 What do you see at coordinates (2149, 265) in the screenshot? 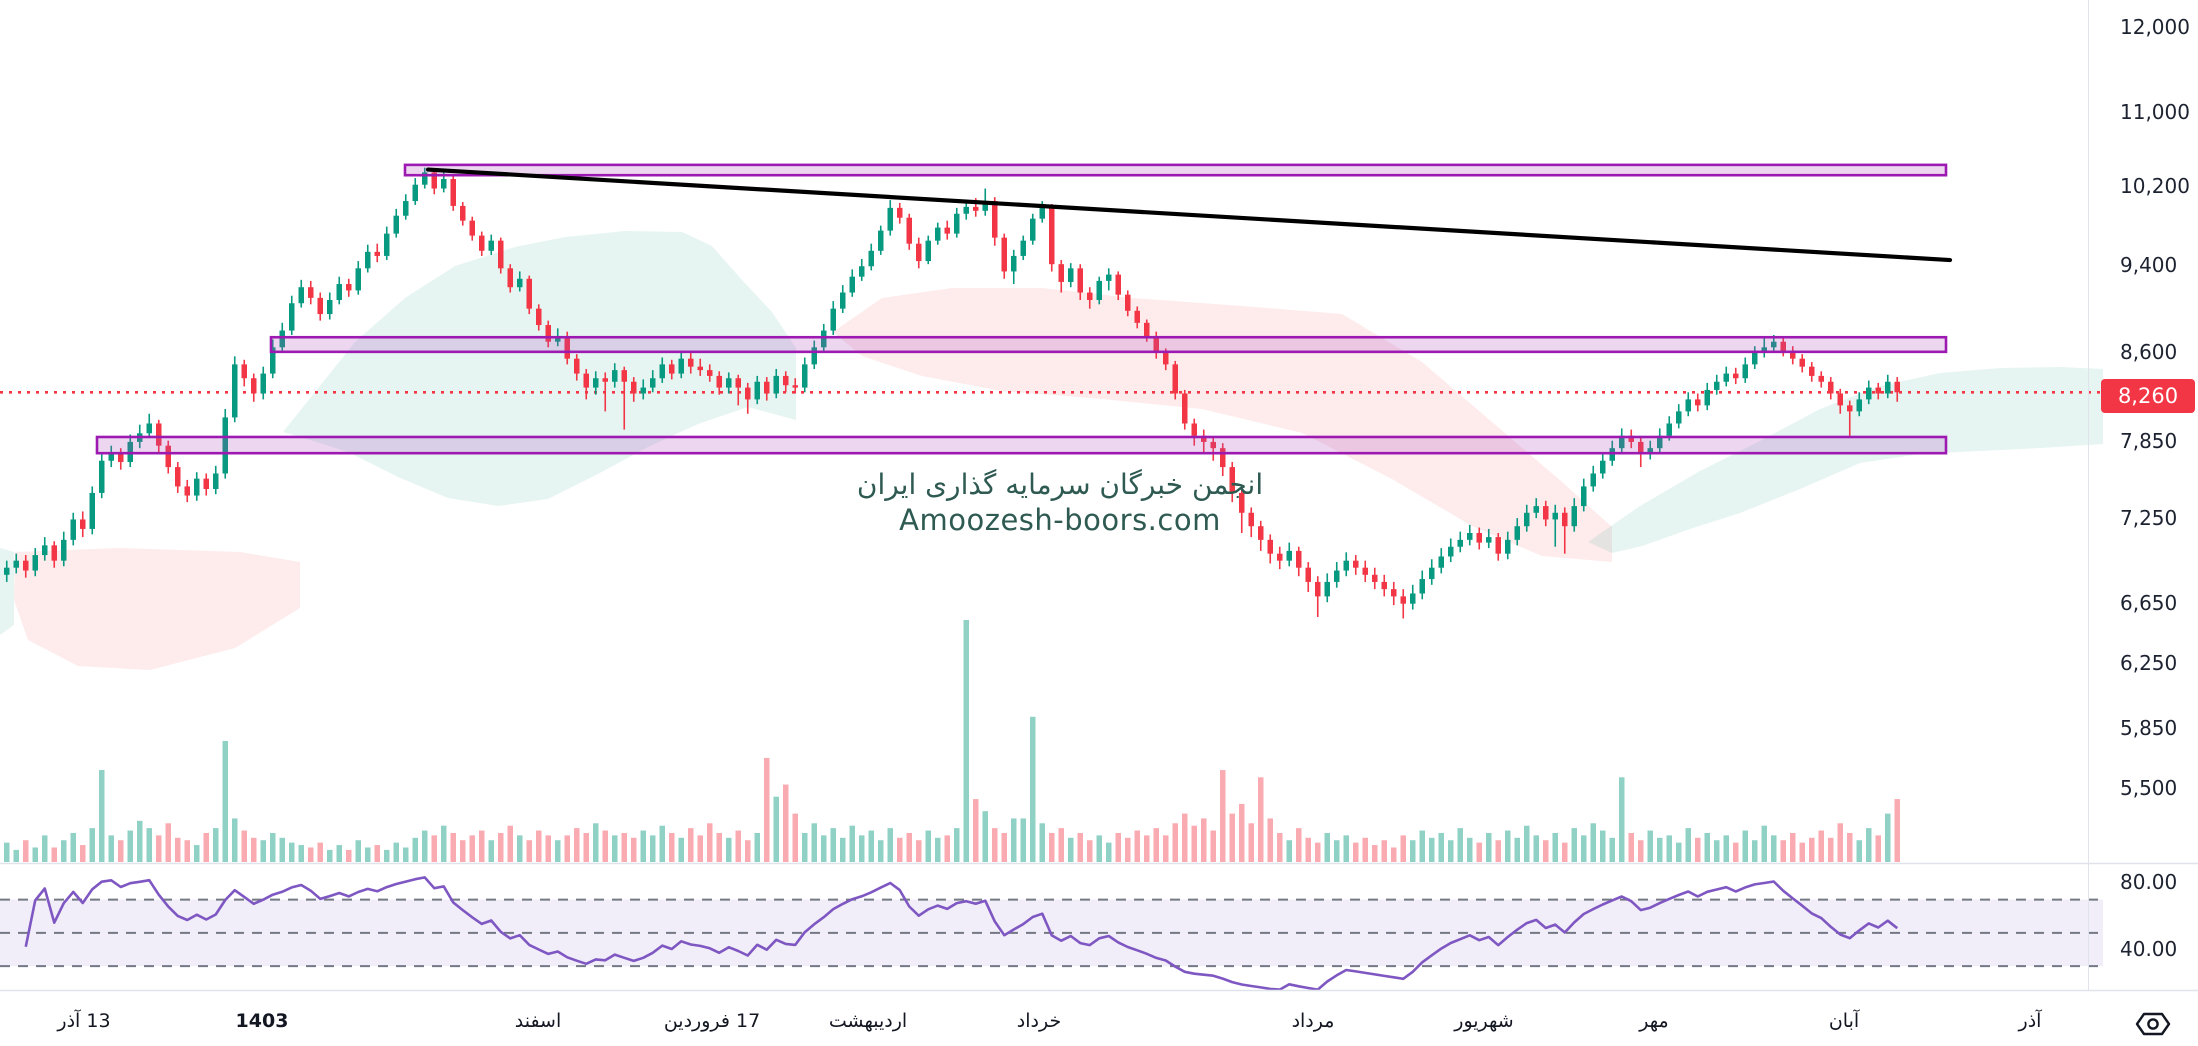
I see `price-tick-label: 9,400` at bounding box center [2149, 265].